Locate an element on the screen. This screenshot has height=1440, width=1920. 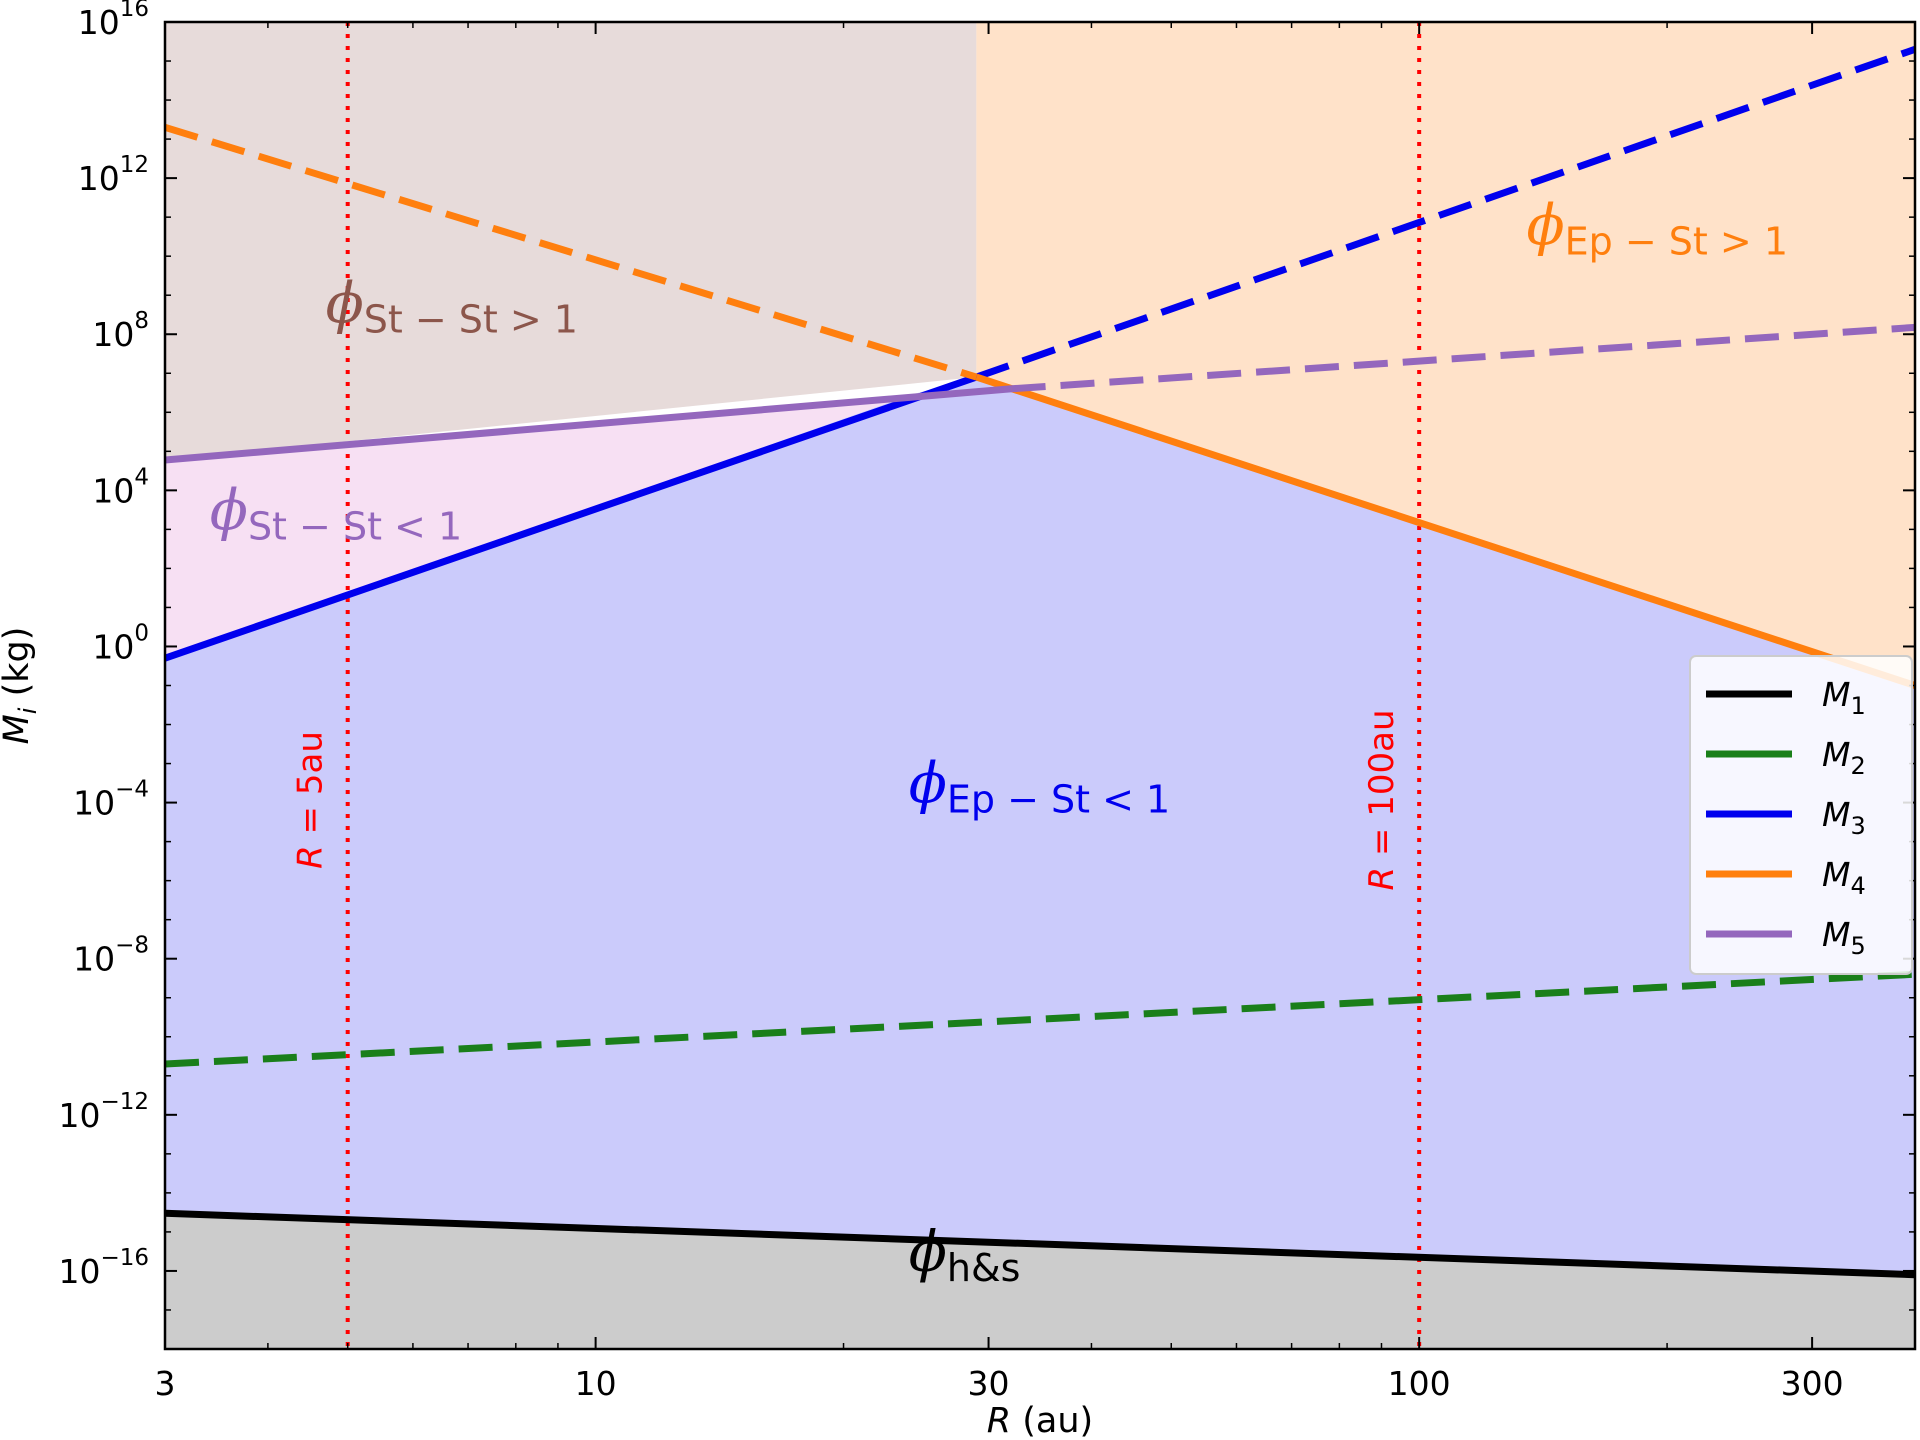
y-tick-label: 10⁻⁴ is located at coordinates (111, 800).